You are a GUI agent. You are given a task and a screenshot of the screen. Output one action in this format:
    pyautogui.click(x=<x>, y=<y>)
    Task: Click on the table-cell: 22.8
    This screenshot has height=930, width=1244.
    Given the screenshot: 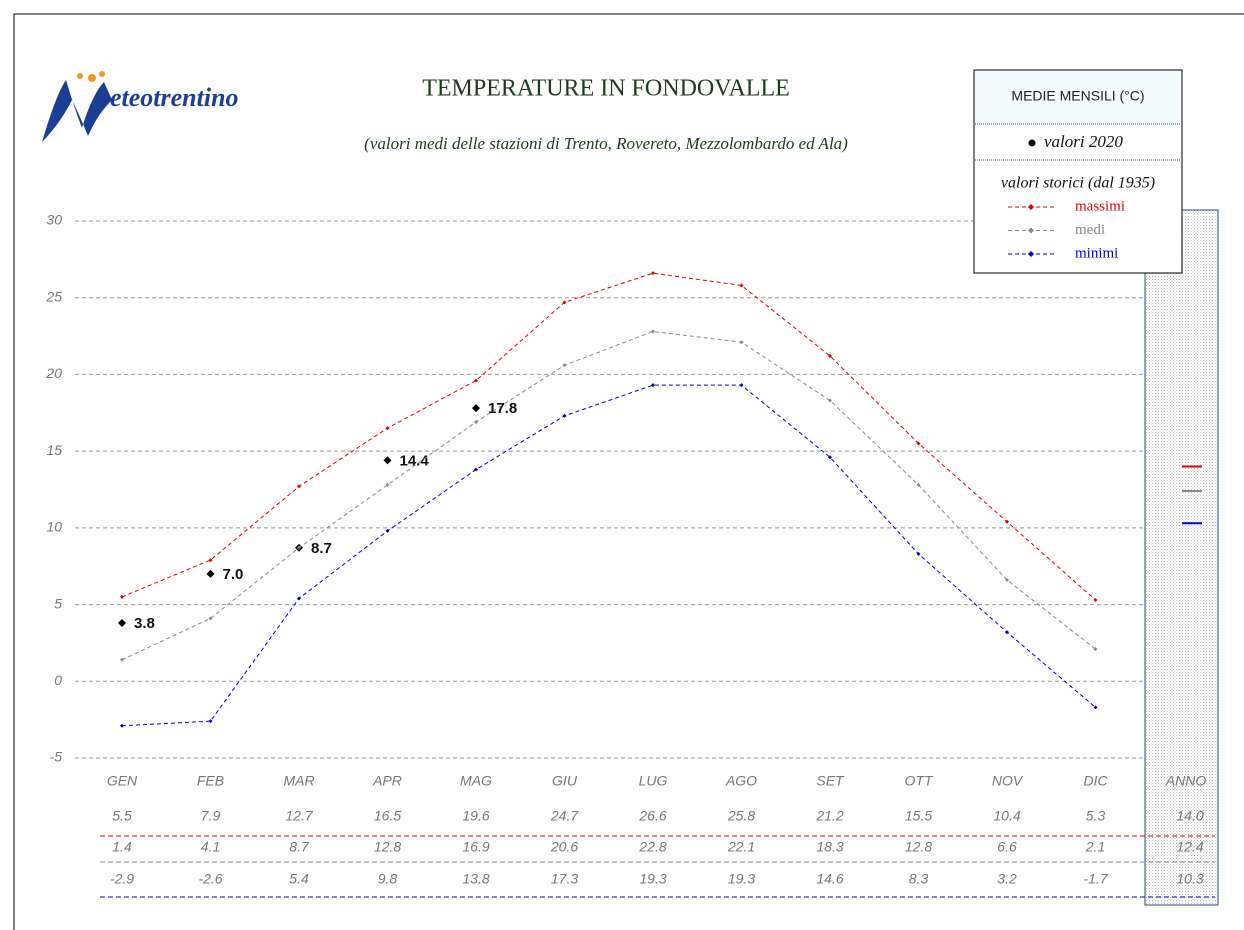 What is the action you would take?
    pyautogui.click(x=652, y=847)
    